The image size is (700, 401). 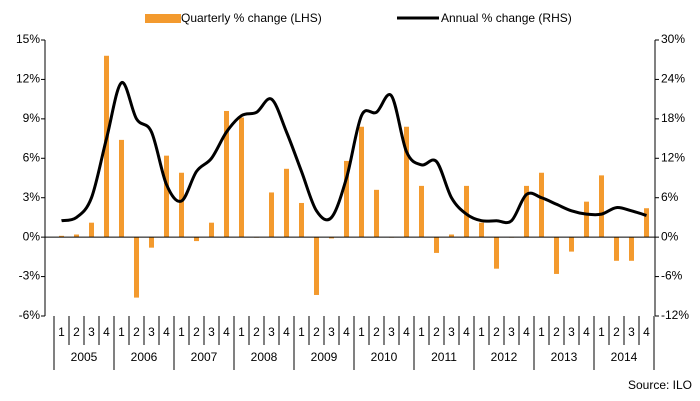 I want to click on x-group-label: 2011, so click(x=444, y=357).